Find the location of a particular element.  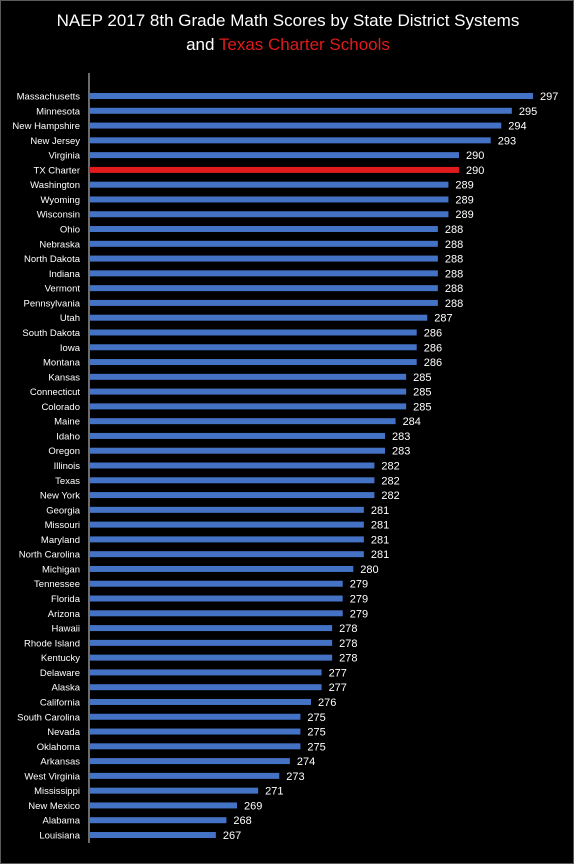

category-label: Alabama is located at coordinates (62, 821).